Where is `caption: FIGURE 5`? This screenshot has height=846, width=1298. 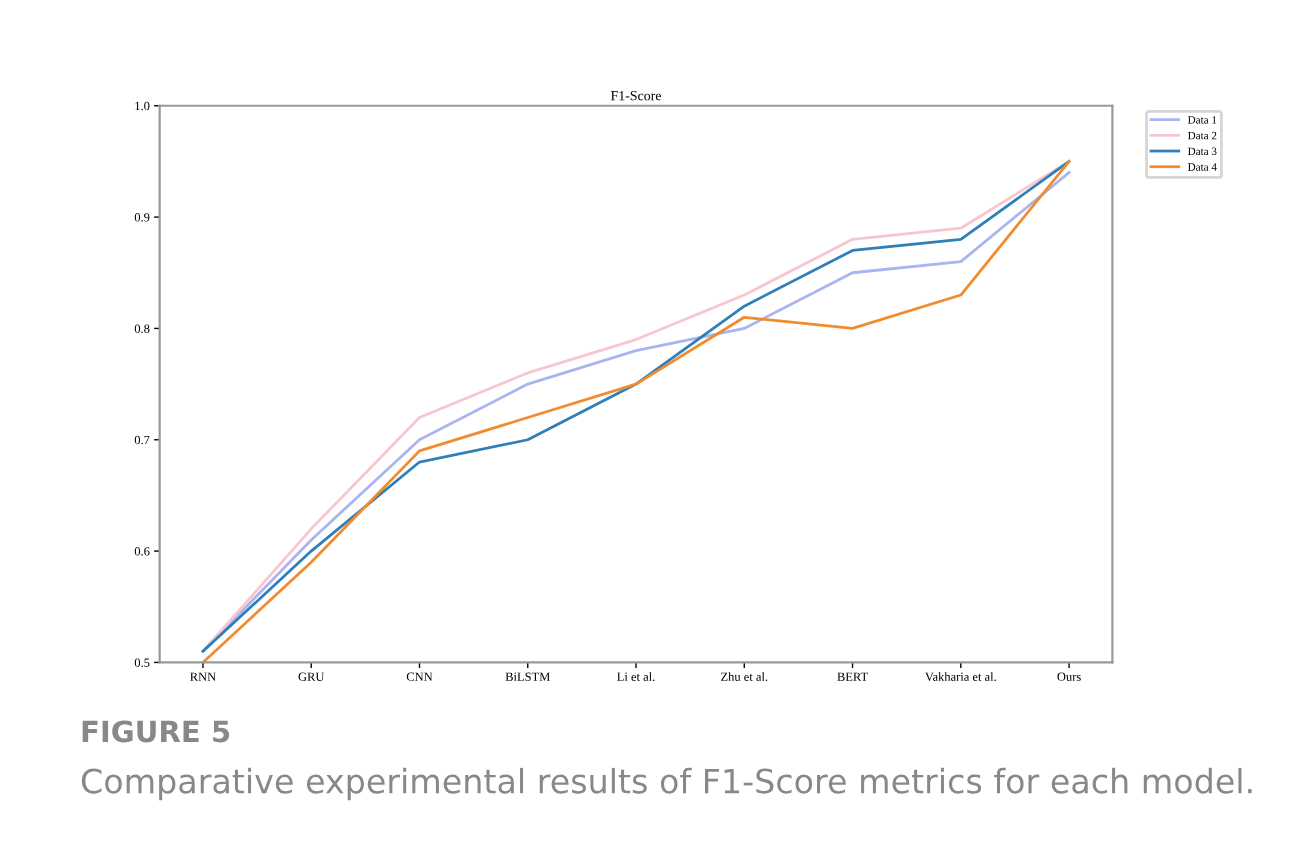
caption: FIGURE 5 is located at coordinates (156, 731).